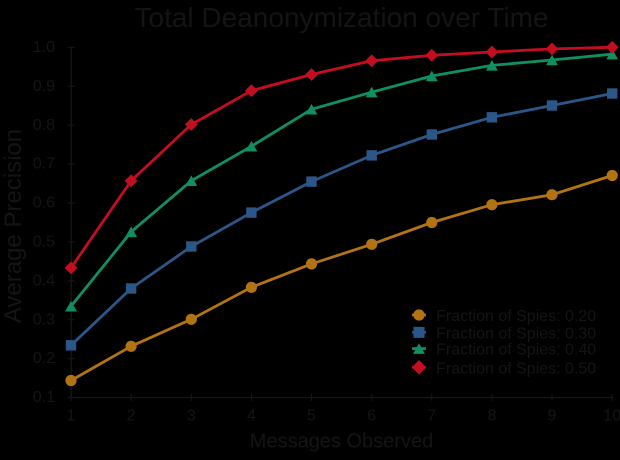 The width and height of the screenshot is (620, 460). I want to click on svg-text: 10, so click(611, 416).